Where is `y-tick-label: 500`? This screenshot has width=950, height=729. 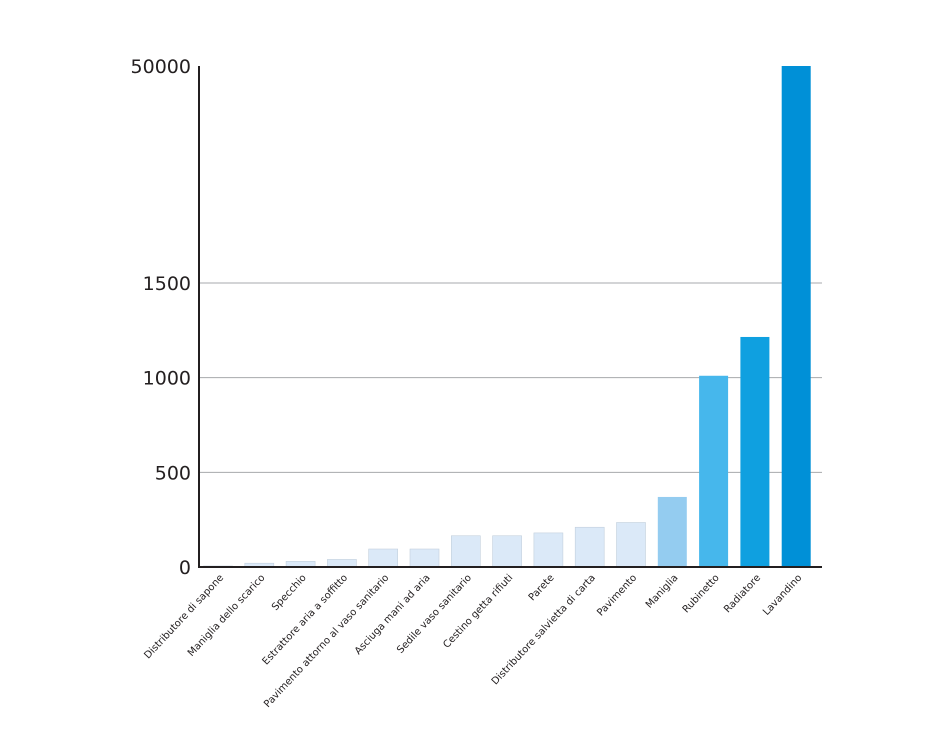
y-tick-label: 500 is located at coordinates (173, 473).